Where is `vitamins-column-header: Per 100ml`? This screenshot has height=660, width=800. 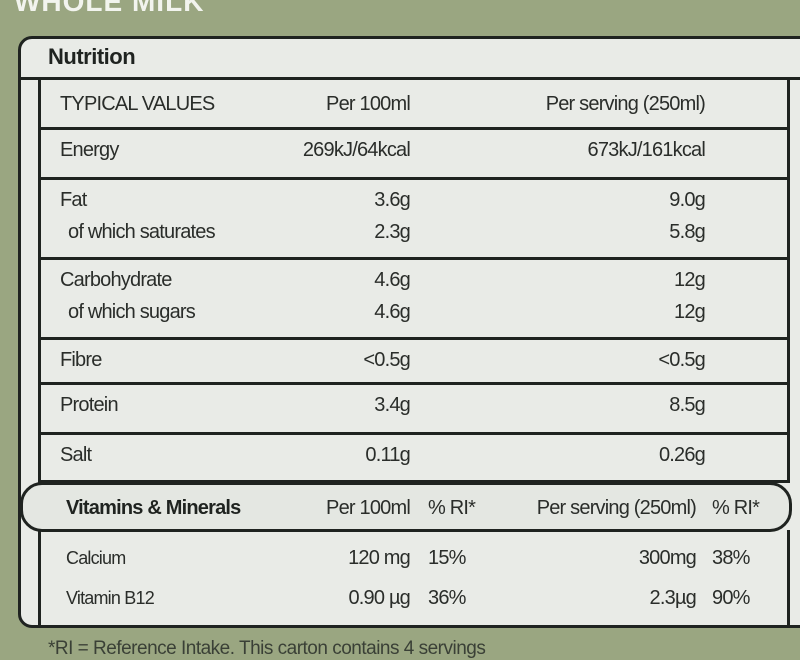
vitamins-column-header: Per 100ml is located at coordinates (368, 508).